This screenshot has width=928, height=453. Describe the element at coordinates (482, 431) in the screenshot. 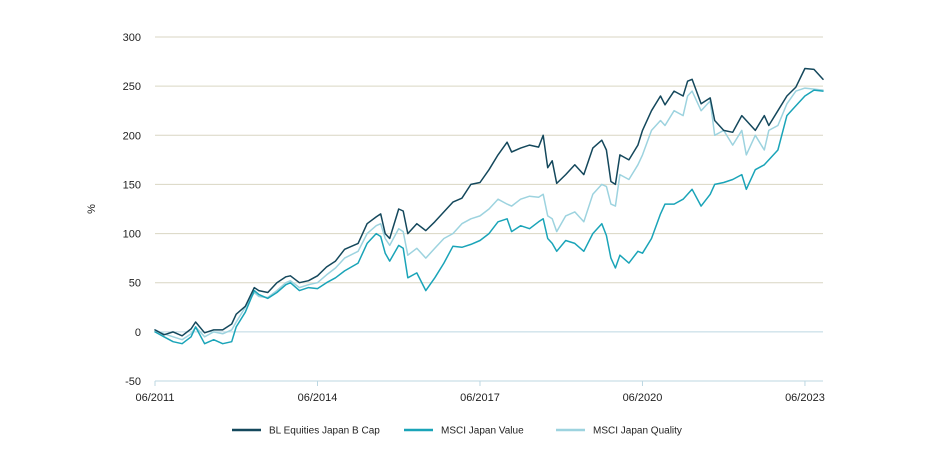

I see `legend-label: MSCI Japan Value` at that location.